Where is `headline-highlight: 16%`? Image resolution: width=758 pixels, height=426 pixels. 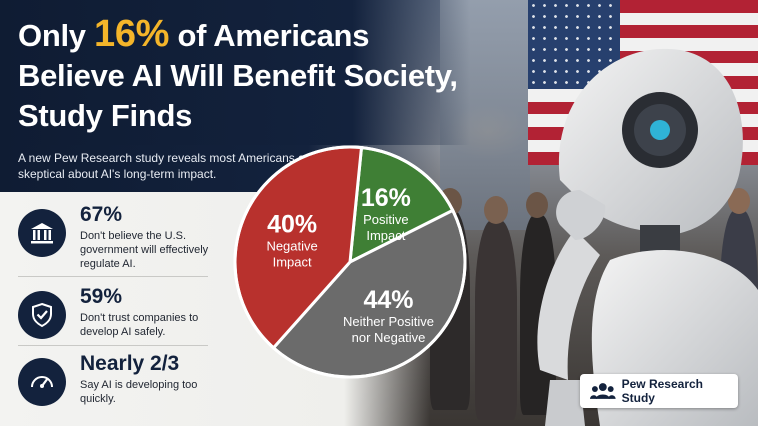 headline-highlight: 16% is located at coordinates (132, 34).